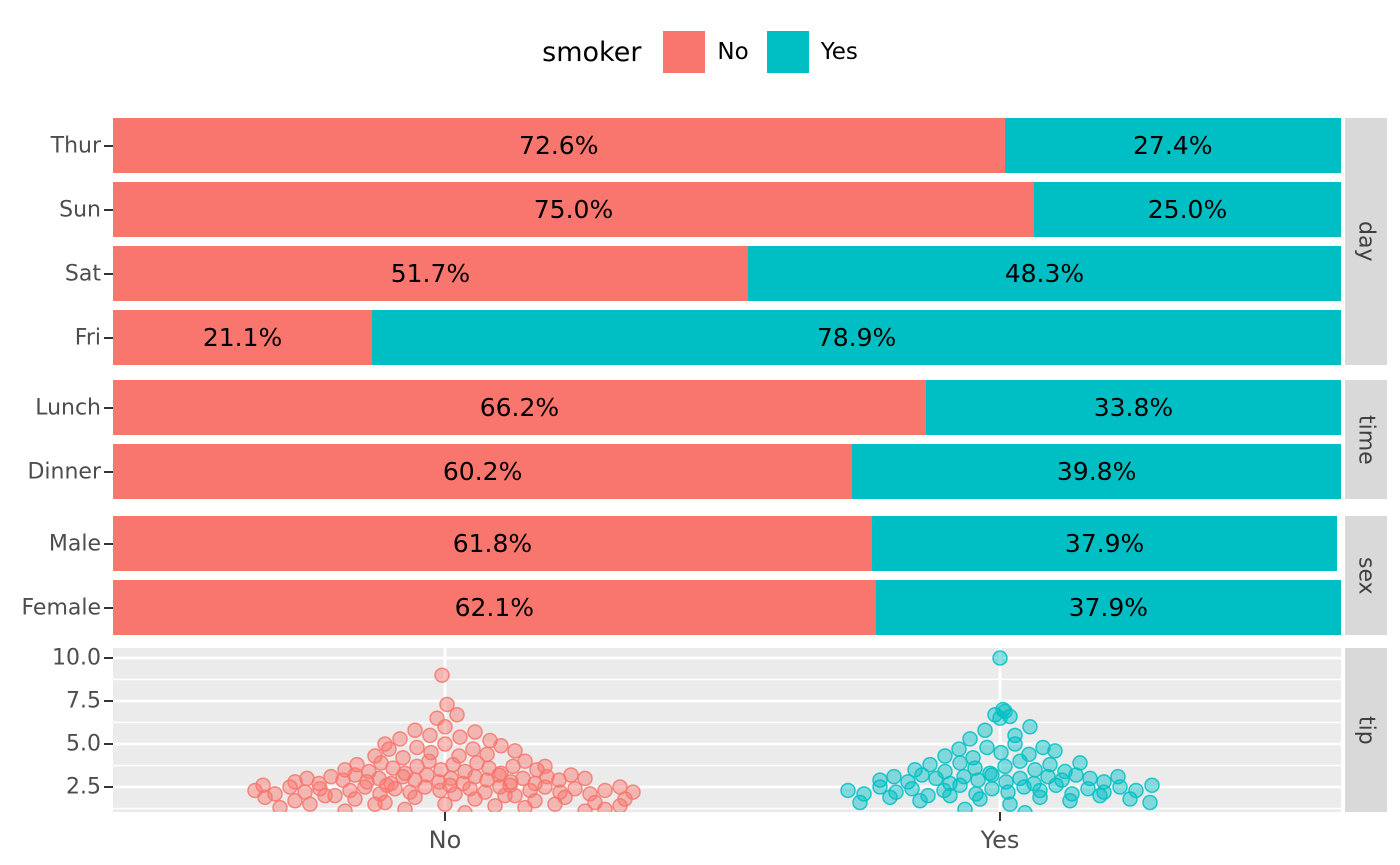  What do you see at coordinates (74, 543) in the screenshot?
I see `axis-label-male: Male` at bounding box center [74, 543].